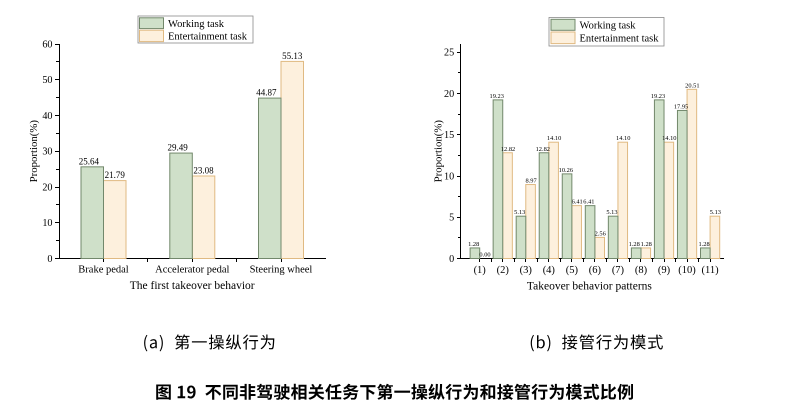 The width and height of the screenshot is (785, 408). Describe the element at coordinates (566, 170) in the screenshot. I see `svg-text: 10.26` at that location.